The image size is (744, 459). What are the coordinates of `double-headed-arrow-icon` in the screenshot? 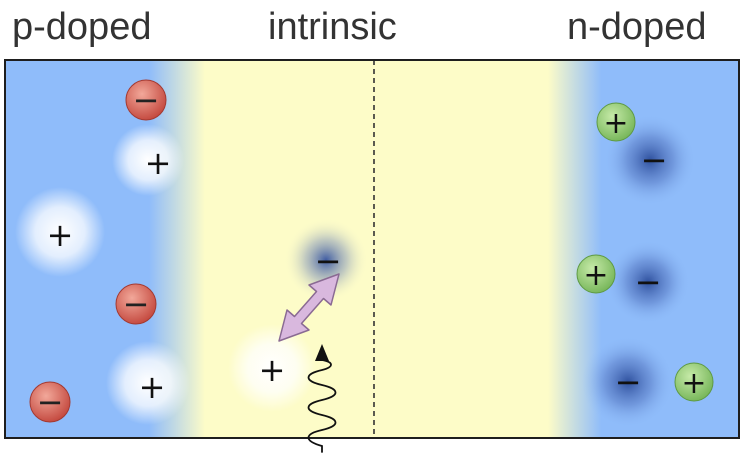 It's located at (309, 307).